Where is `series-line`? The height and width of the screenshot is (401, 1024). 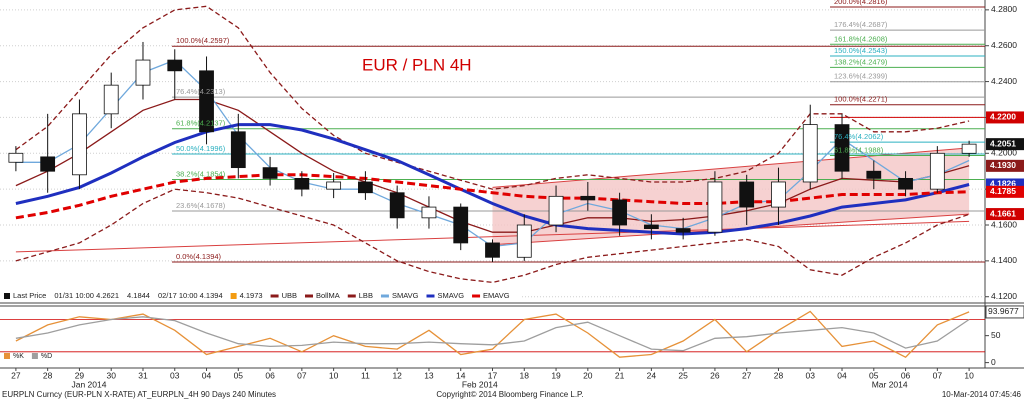 series-line is located at coordinates (492, 196).